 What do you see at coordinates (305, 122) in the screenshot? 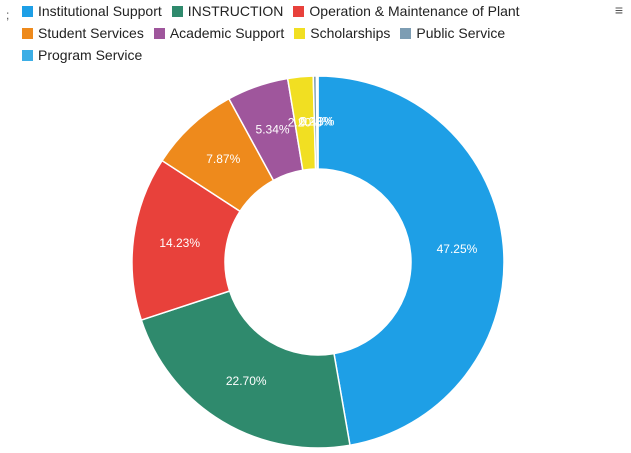
I see `data-label: 2.20%` at bounding box center [305, 122].